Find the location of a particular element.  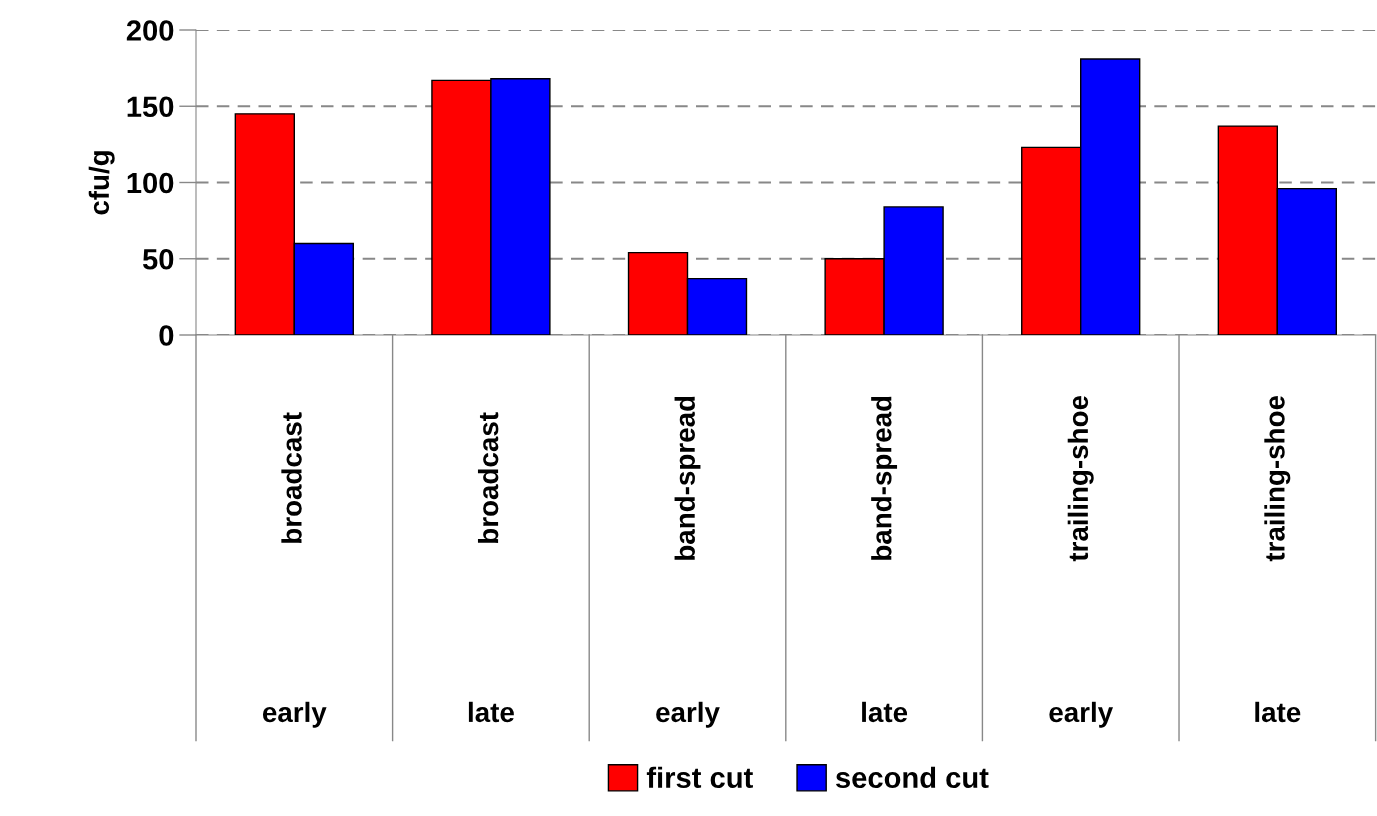

y-tick-label: 0 is located at coordinates (166, 335).